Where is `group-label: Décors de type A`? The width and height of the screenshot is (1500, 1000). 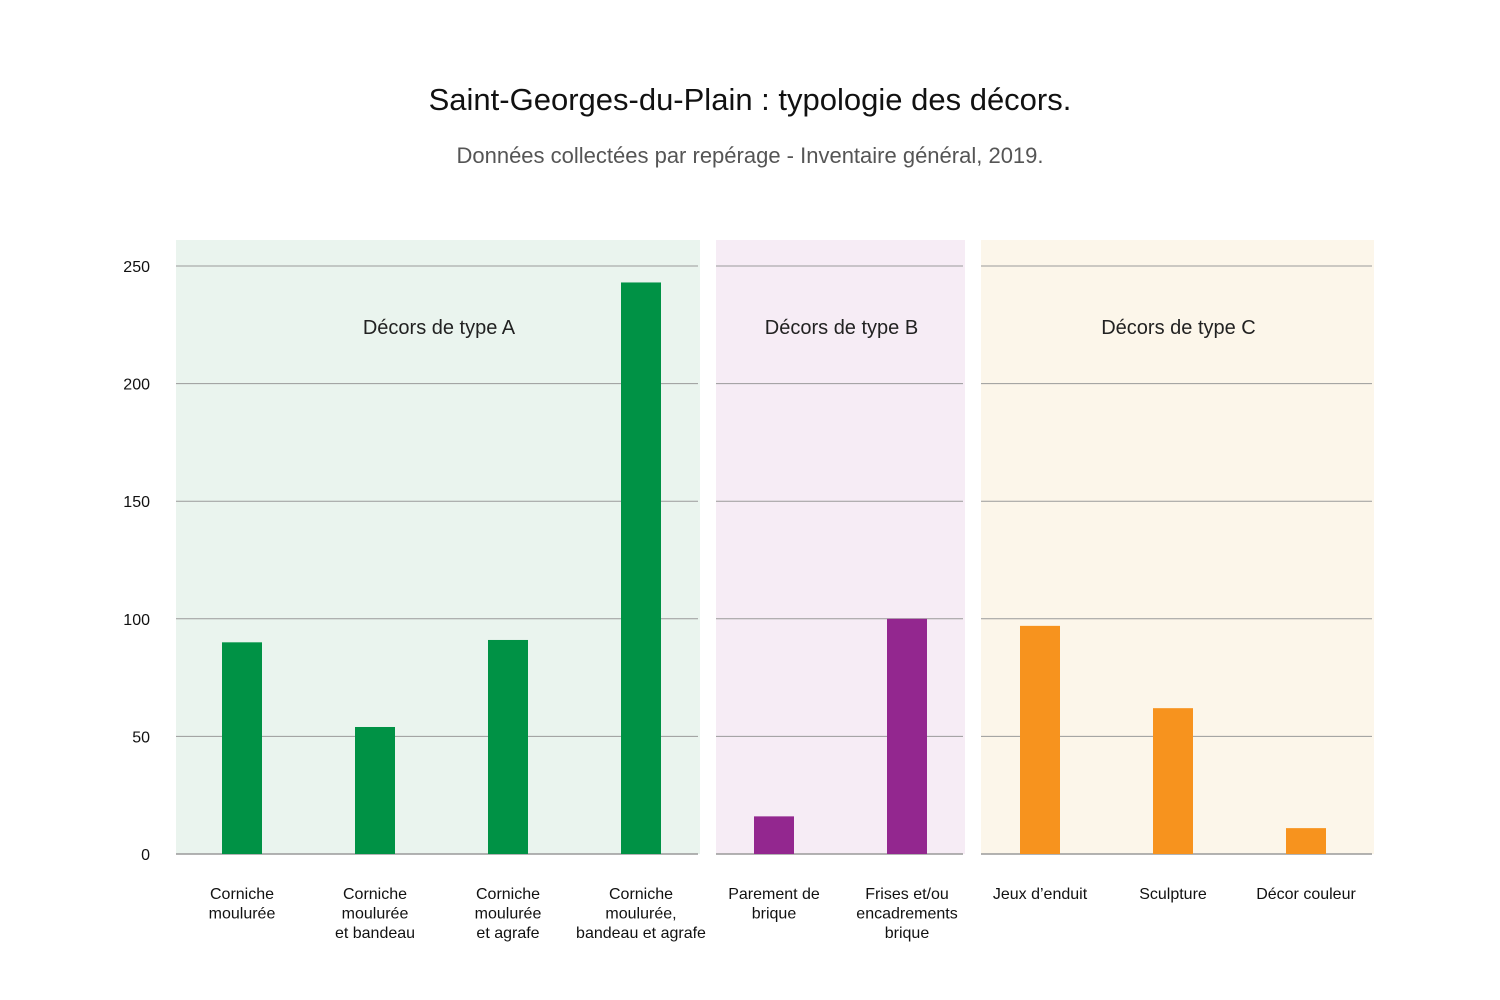
group-label: Décors de type A is located at coordinates (439, 328).